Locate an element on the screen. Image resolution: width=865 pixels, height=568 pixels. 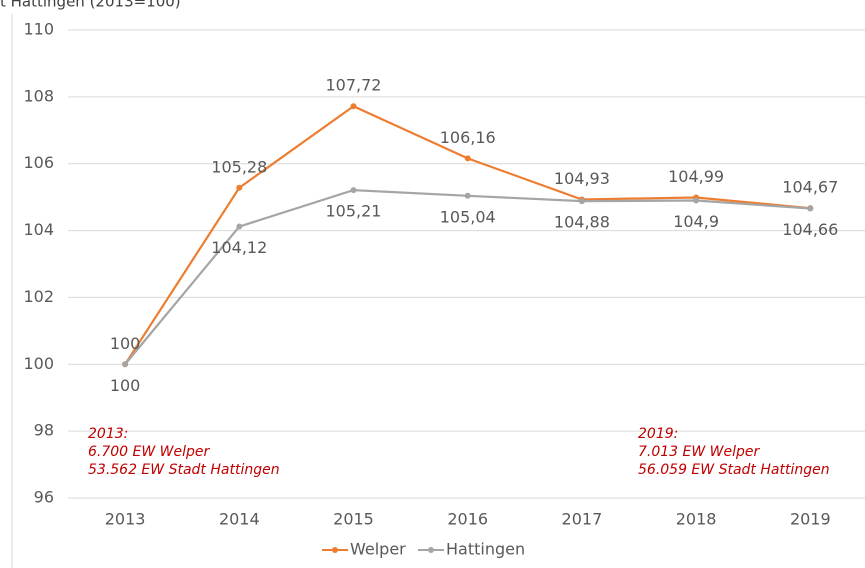
annotation: 56.059 EW Stadt Hattingen is located at coordinates (734, 470).